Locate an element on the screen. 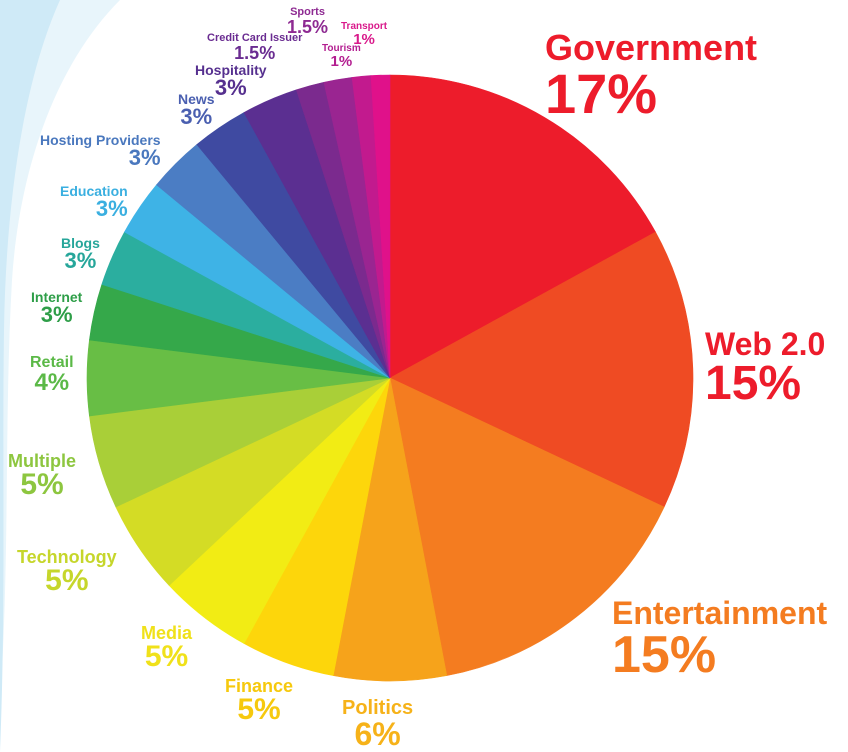 The height and width of the screenshot is (752, 848). label-education: Education 3% is located at coordinates (94, 202).